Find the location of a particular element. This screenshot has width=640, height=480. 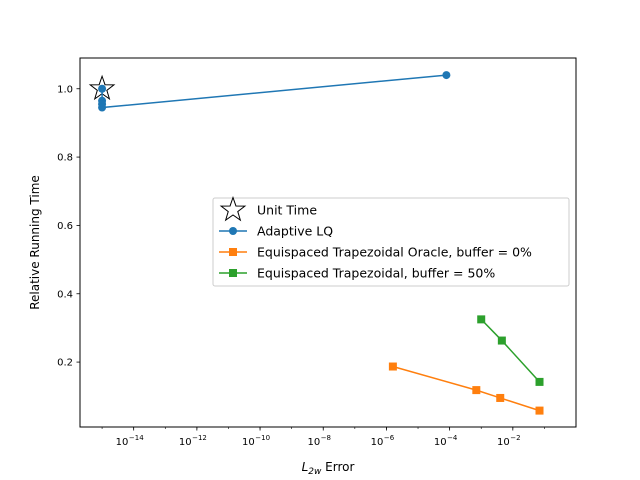

x-axis-label-rest: Error is located at coordinates (337, 467).